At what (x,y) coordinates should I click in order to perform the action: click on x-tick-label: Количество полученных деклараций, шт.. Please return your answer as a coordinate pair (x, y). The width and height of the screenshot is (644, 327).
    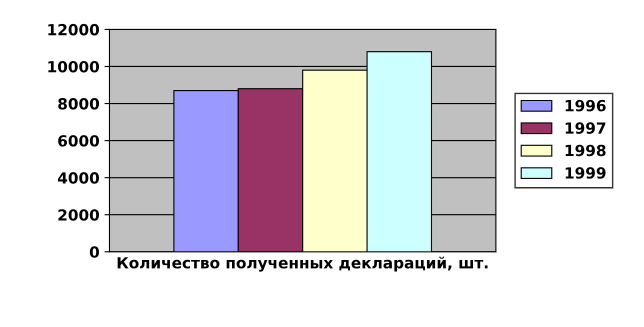
    Looking at the image, I should click on (303, 264).